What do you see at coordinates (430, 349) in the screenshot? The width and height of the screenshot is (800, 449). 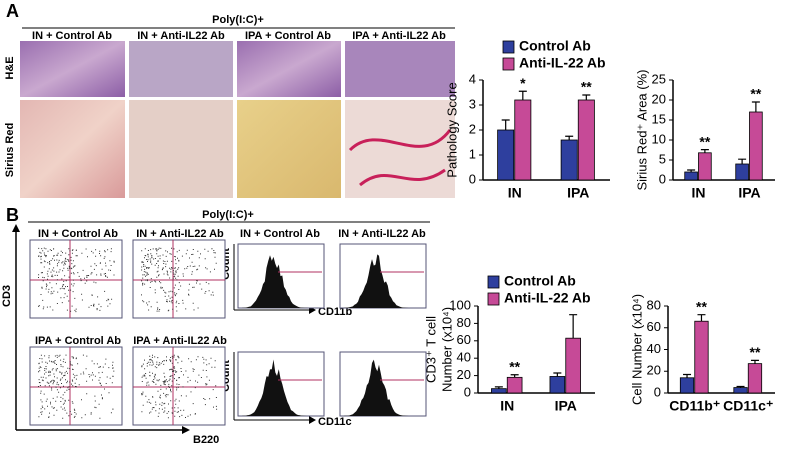 I see `y-axis-label: CD3⁺ T cell` at bounding box center [430, 349].